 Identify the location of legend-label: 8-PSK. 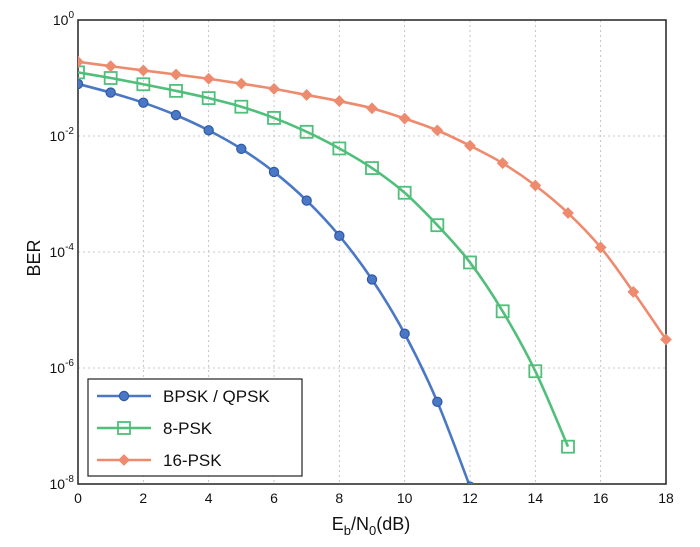
(188, 428).